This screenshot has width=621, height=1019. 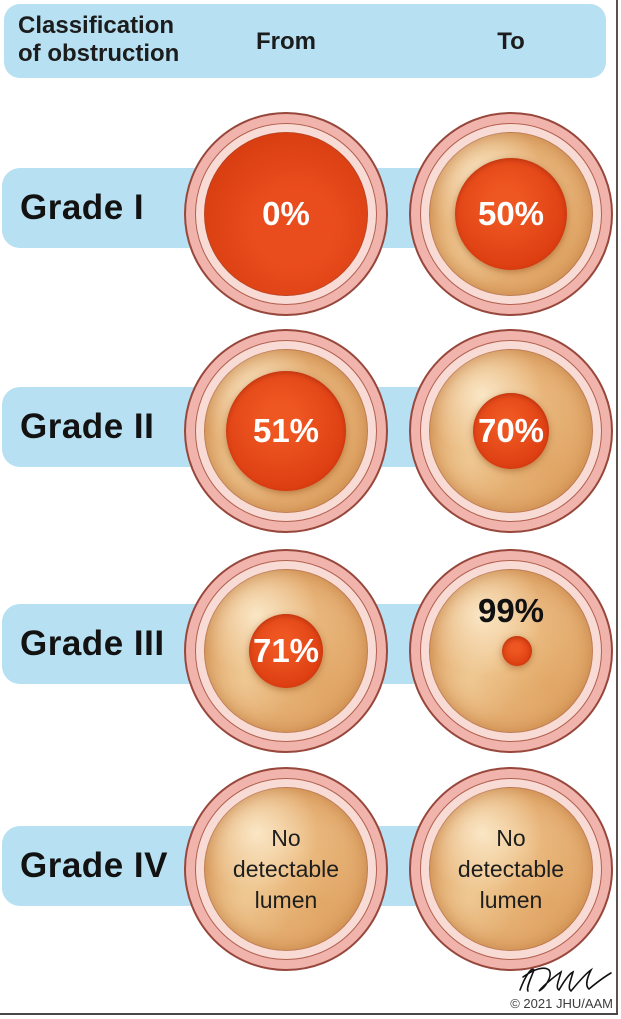 I want to click on vessel-inner-ring: 71%, so click(x=286, y=651).